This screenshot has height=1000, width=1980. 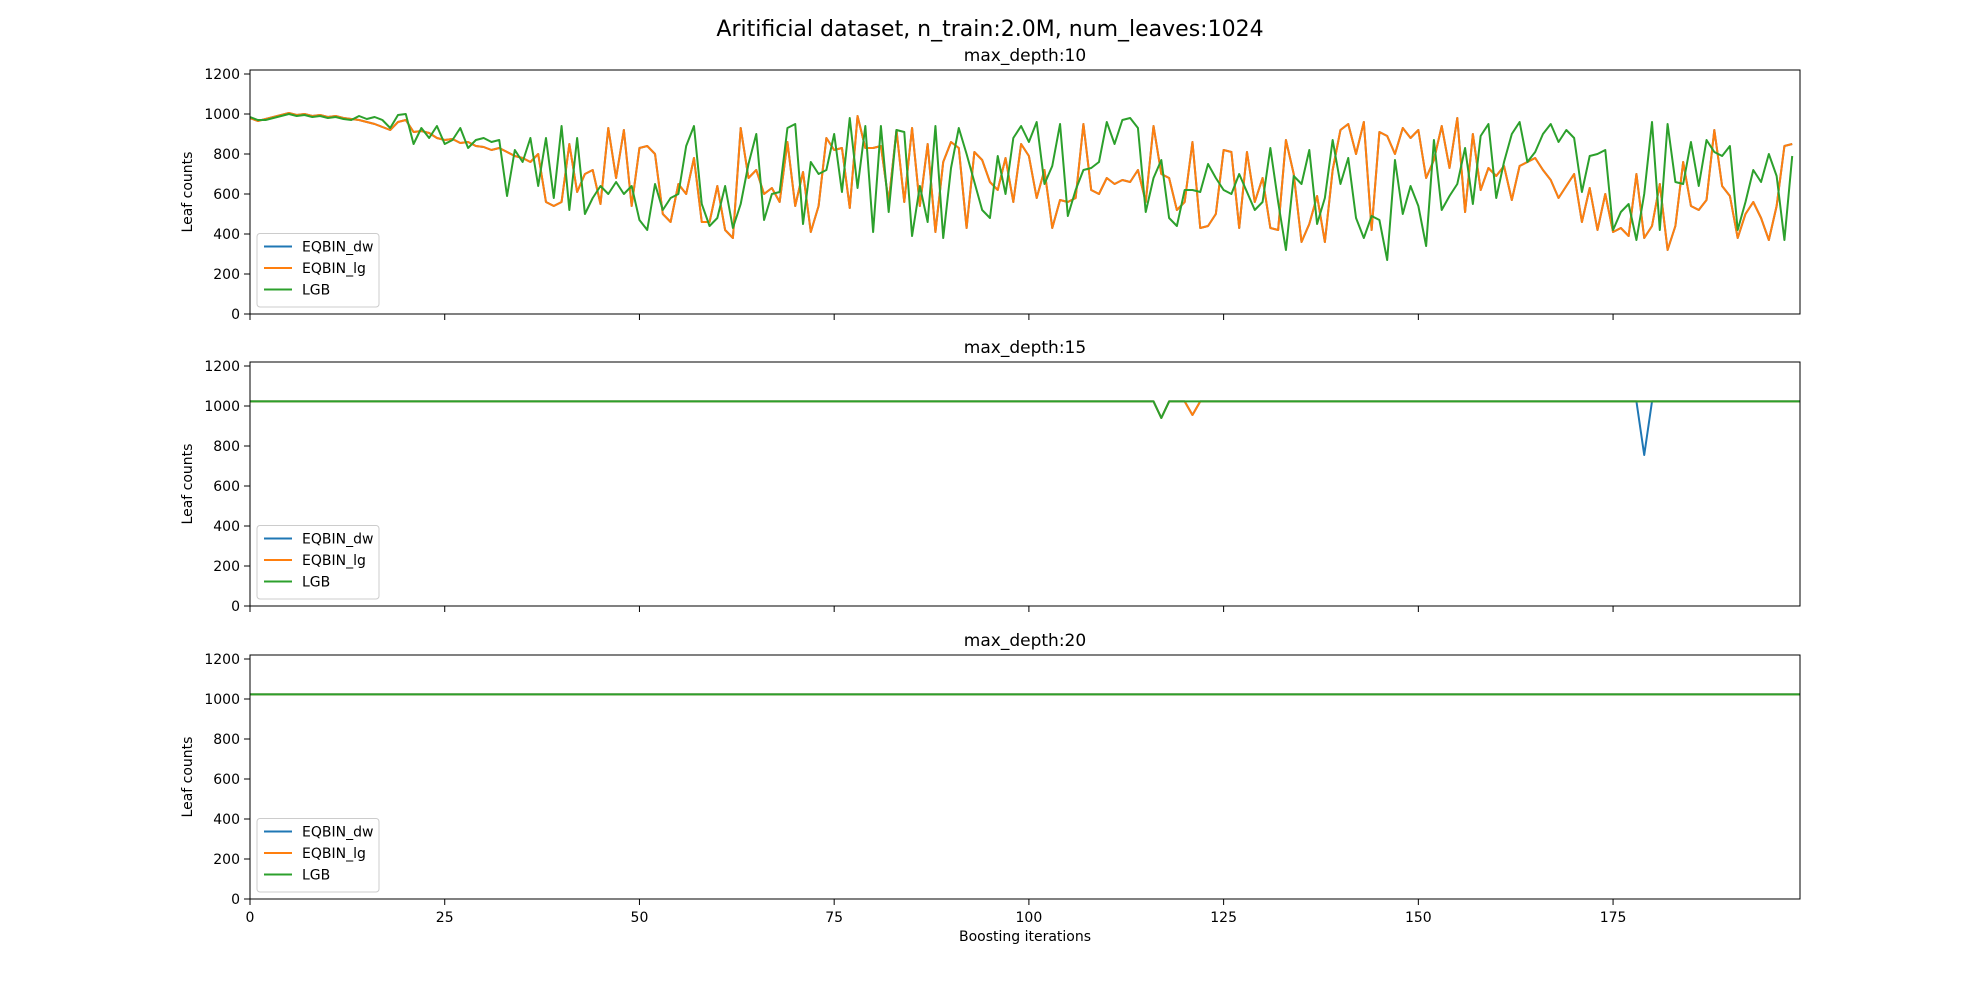 I want to click on x-tick-label: 150, so click(x=1418, y=918).